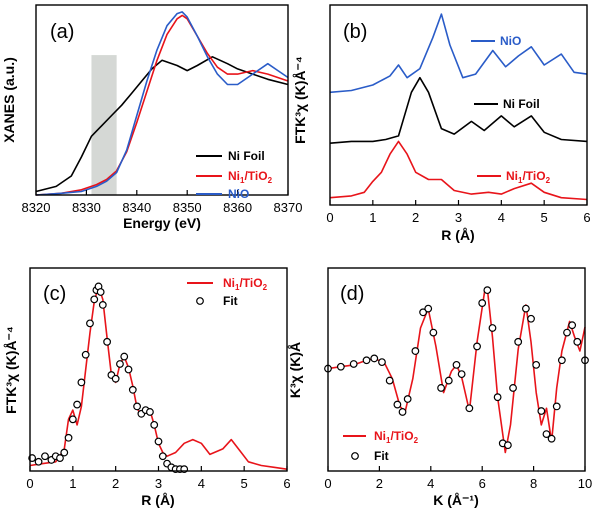  I want to click on panel-label: (b), so click(355, 32).